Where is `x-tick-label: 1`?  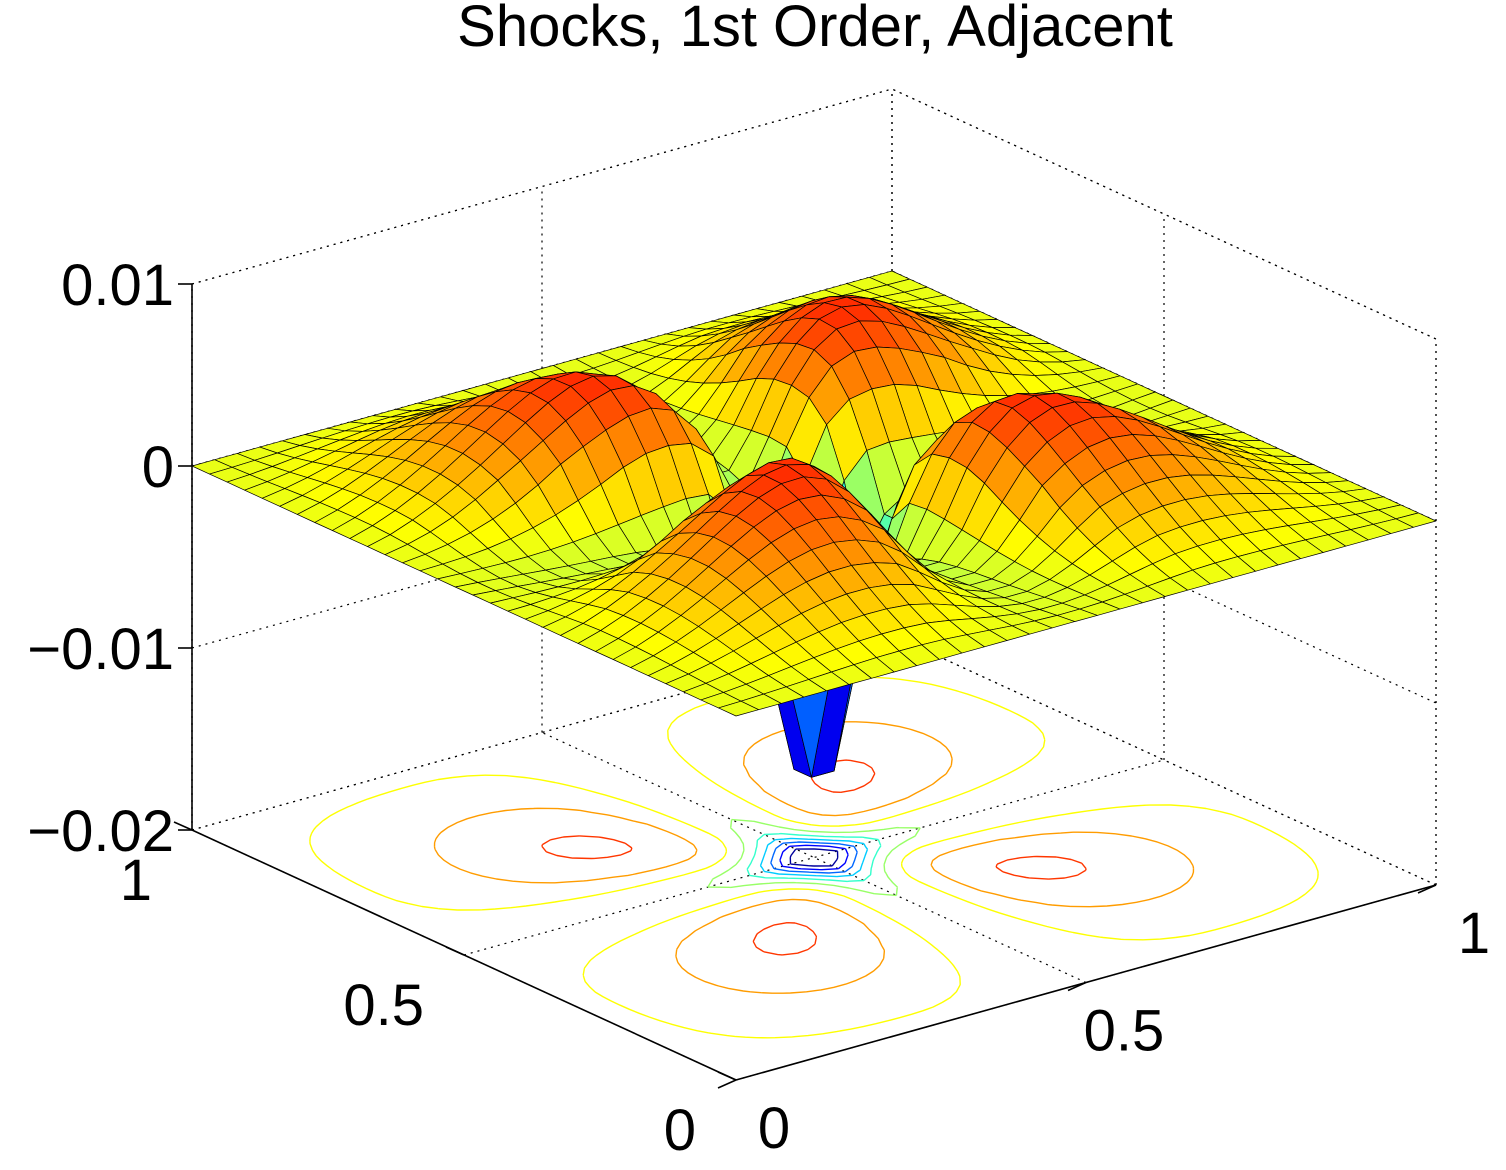
x-tick-label: 1 is located at coordinates (1474, 933).